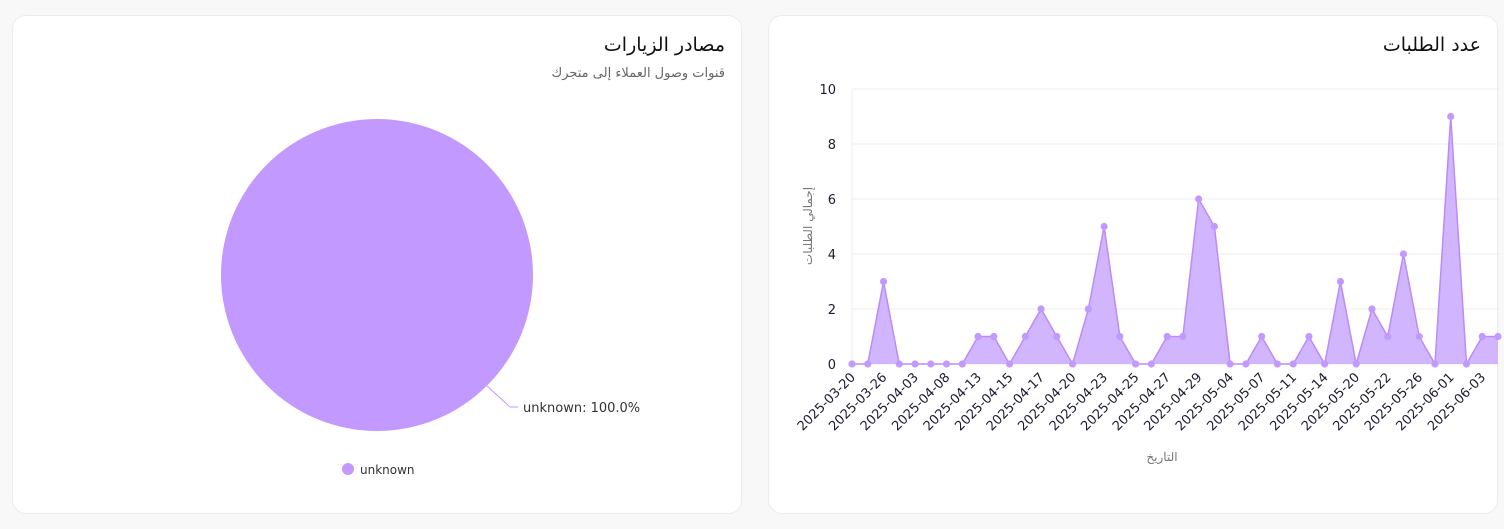  Describe the element at coordinates (502, 396) in the screenshot. I see `pie-label-leader` at that location.